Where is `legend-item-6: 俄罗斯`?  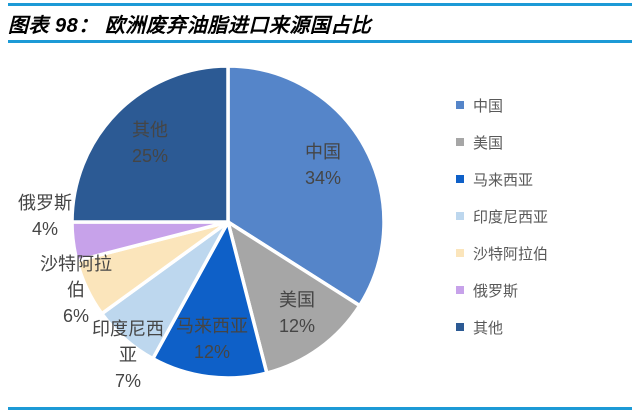
legend-item-6: 俄罗斯 is located at coordinates (502, 290).